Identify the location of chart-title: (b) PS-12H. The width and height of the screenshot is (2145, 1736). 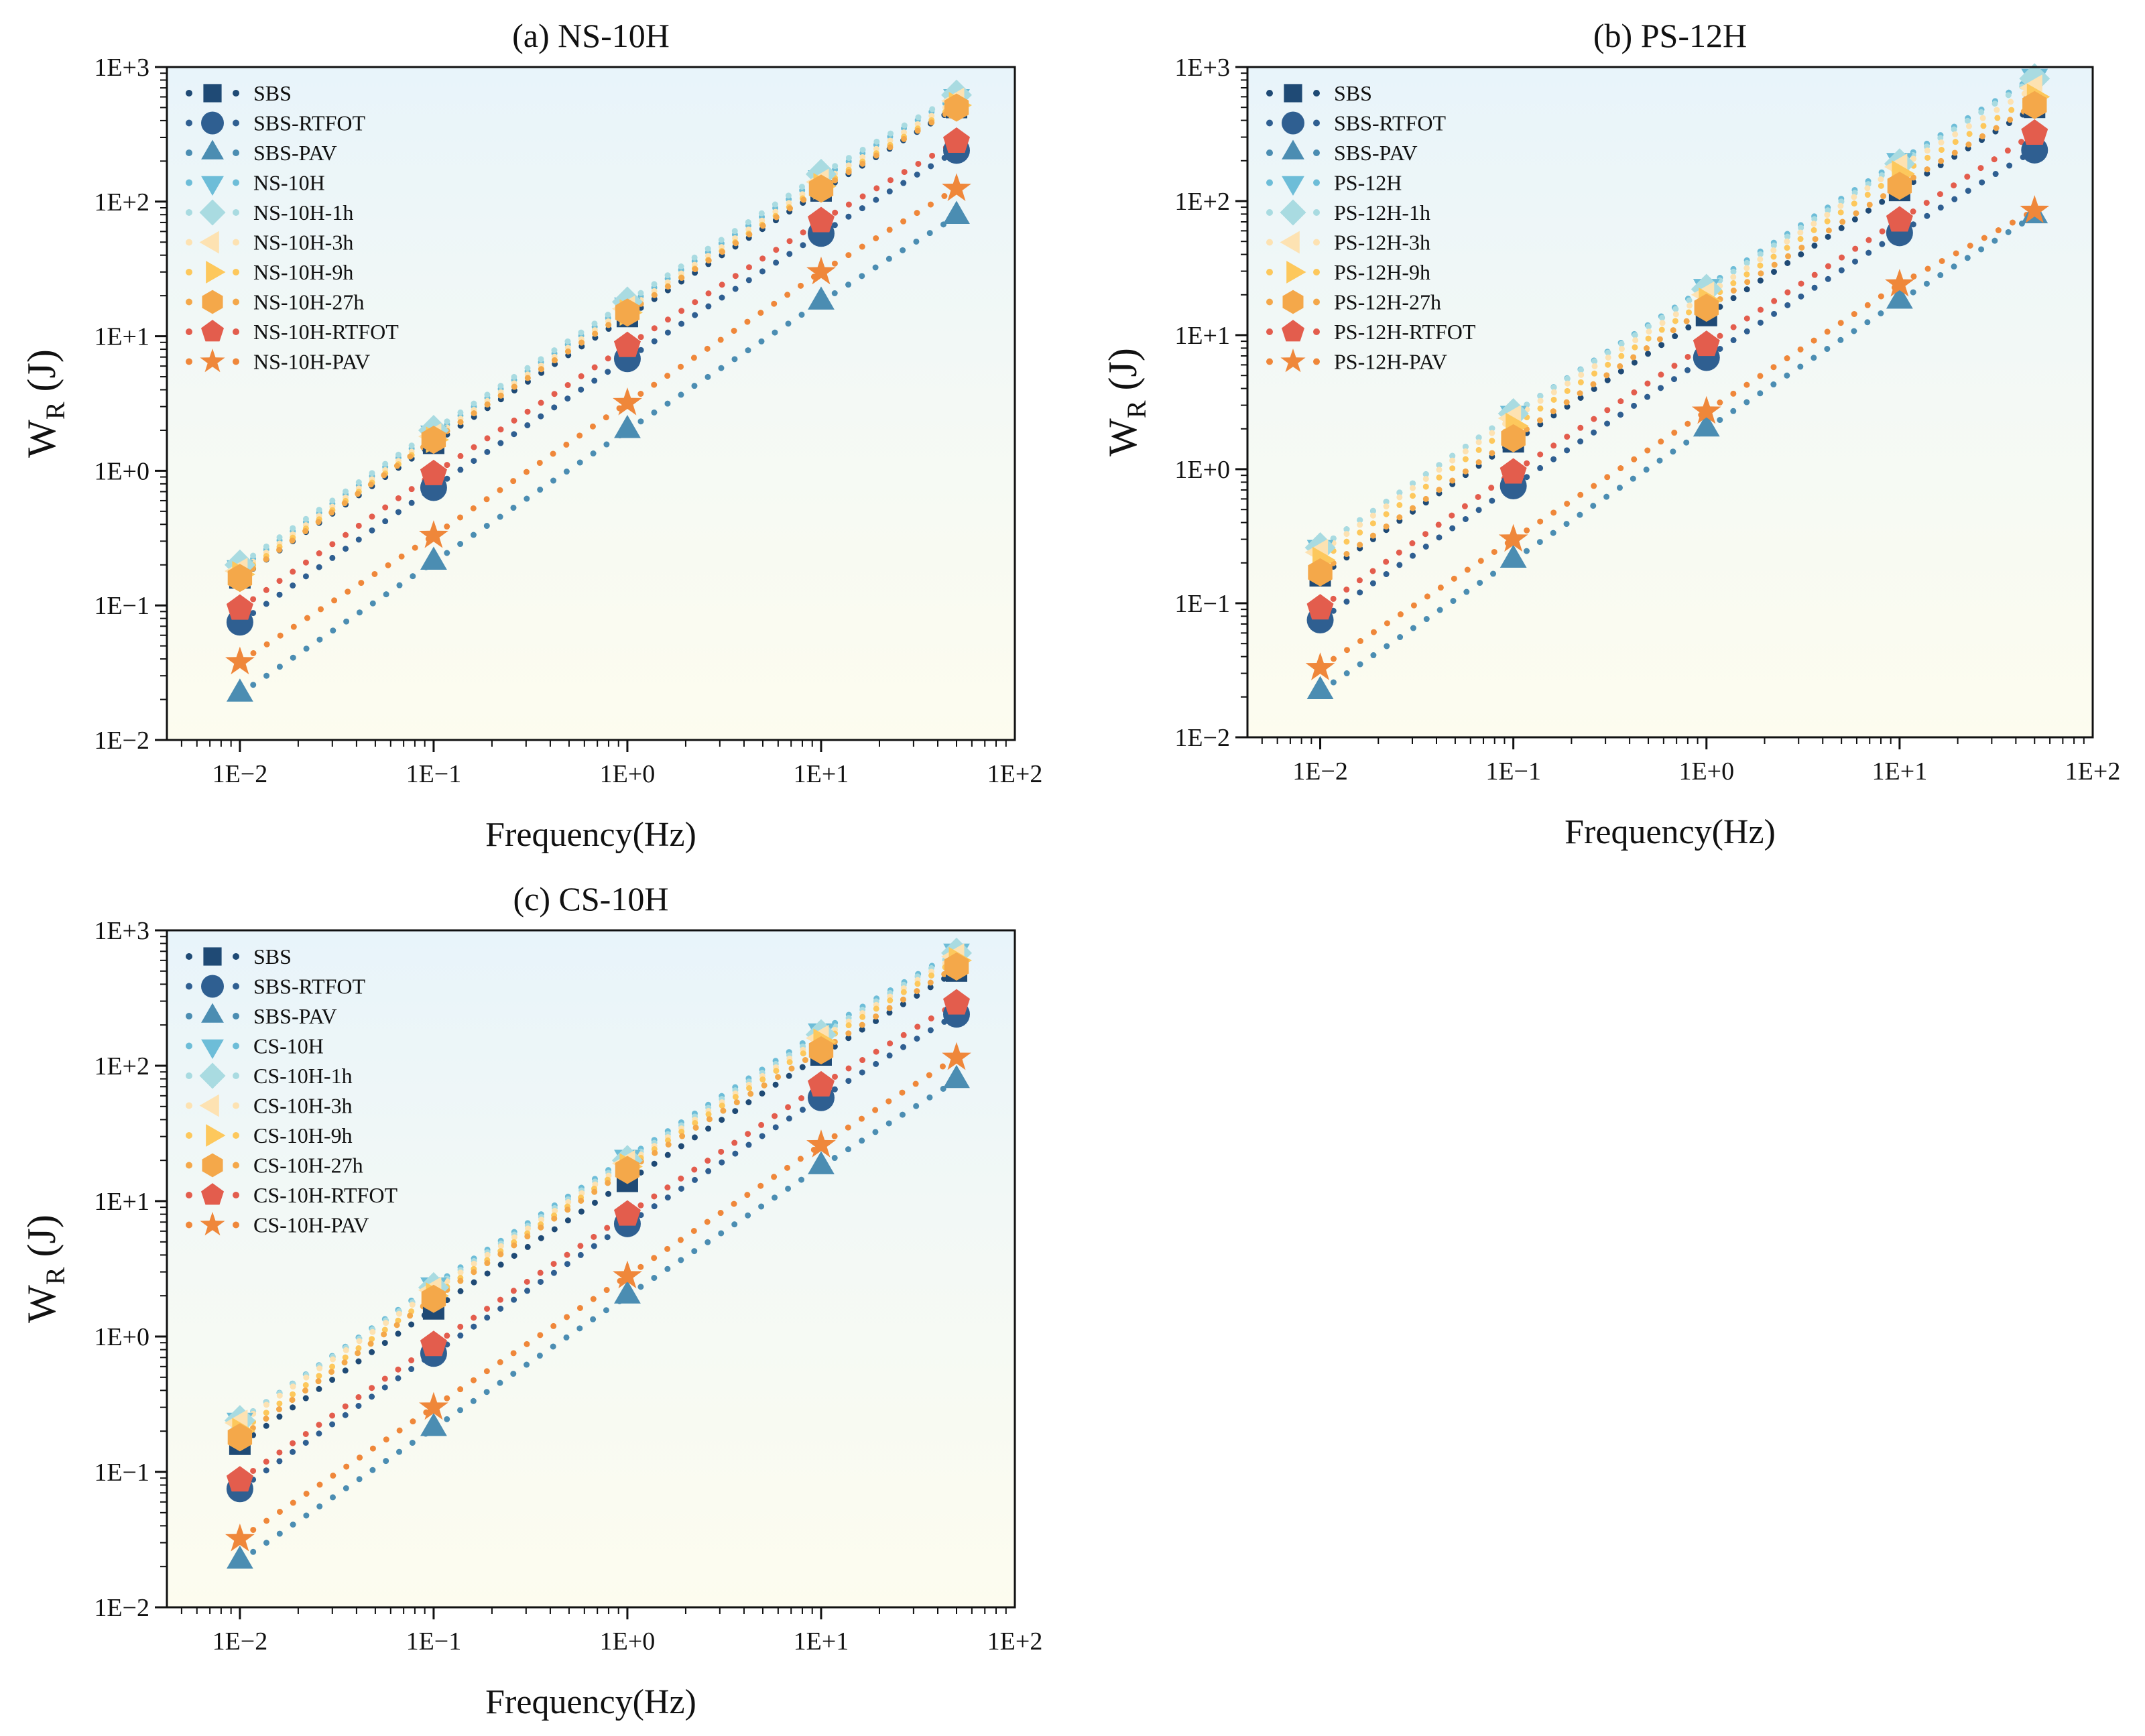
(1670, 35).